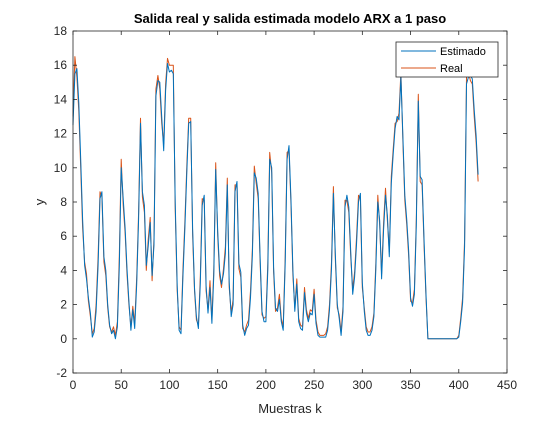 The image size is (560, 425). Describe the element at coordinates (290, 408) in the screenshot. I see `x-axis-label: Muestras k` at that location.